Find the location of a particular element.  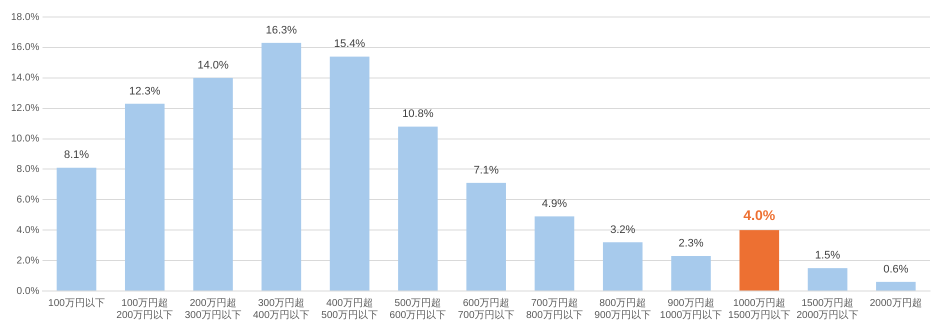

x-tick-label: 100万円以下 is located at coordinates (76, 302).